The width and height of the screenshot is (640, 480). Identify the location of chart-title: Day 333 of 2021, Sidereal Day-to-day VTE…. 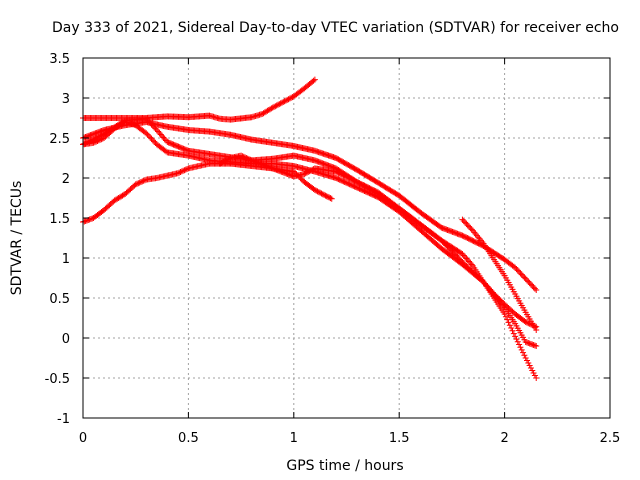
(335, 28).